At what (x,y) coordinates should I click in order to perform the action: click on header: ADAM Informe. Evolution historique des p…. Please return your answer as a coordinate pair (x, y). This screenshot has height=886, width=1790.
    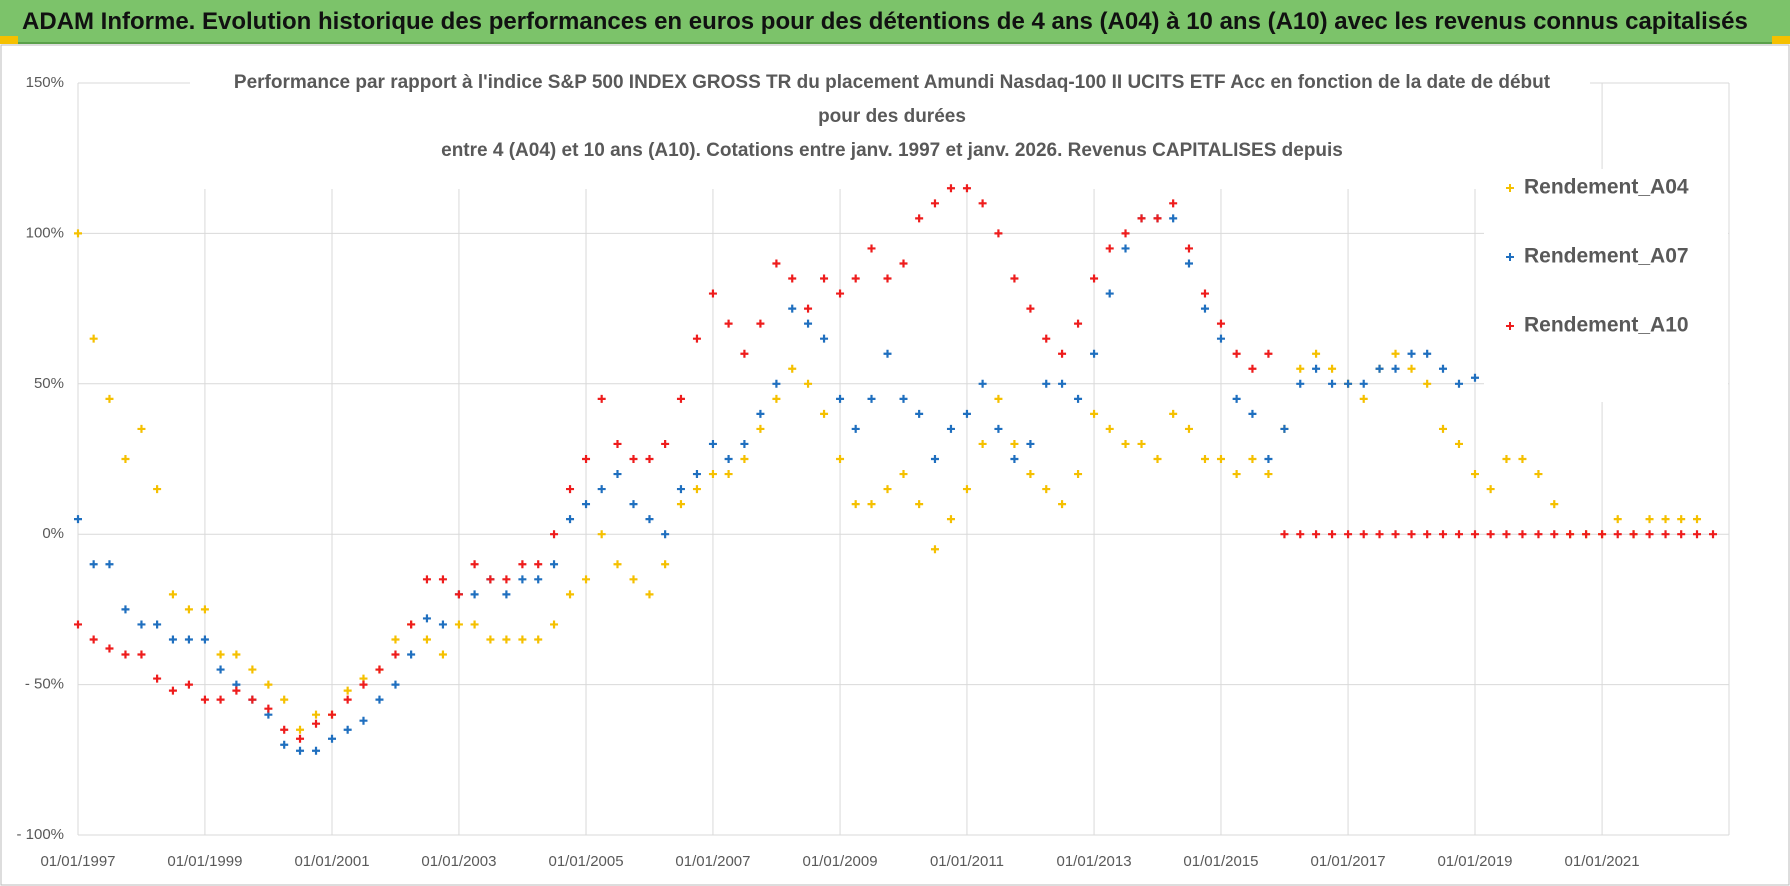
    Looking at the image, I should click on (895, 22).